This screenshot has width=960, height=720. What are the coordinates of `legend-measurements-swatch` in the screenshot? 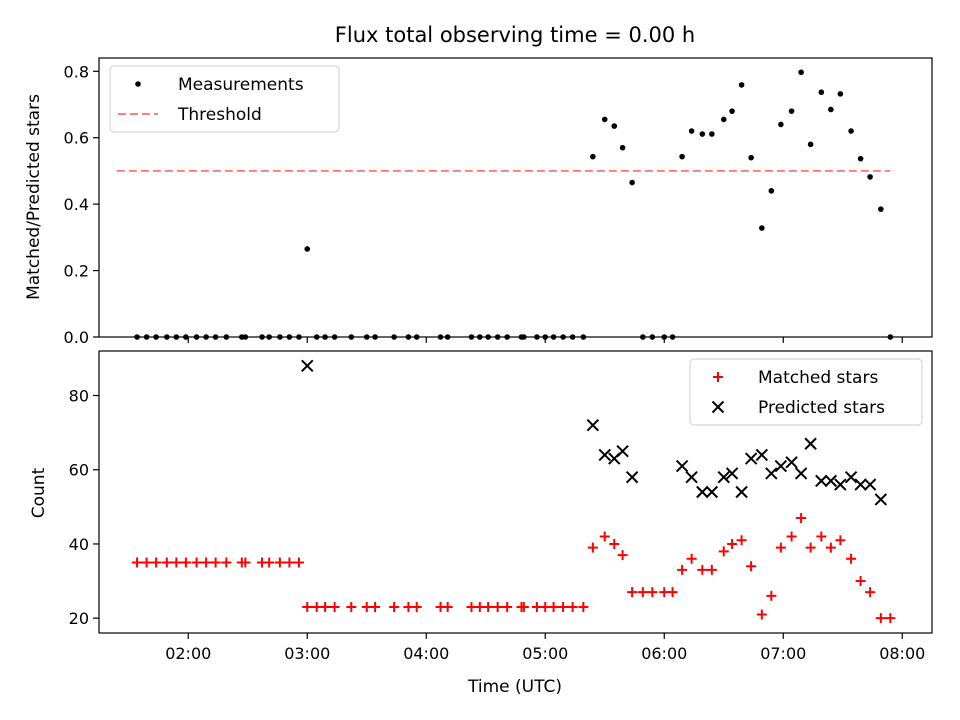 It's located at (138, 84).